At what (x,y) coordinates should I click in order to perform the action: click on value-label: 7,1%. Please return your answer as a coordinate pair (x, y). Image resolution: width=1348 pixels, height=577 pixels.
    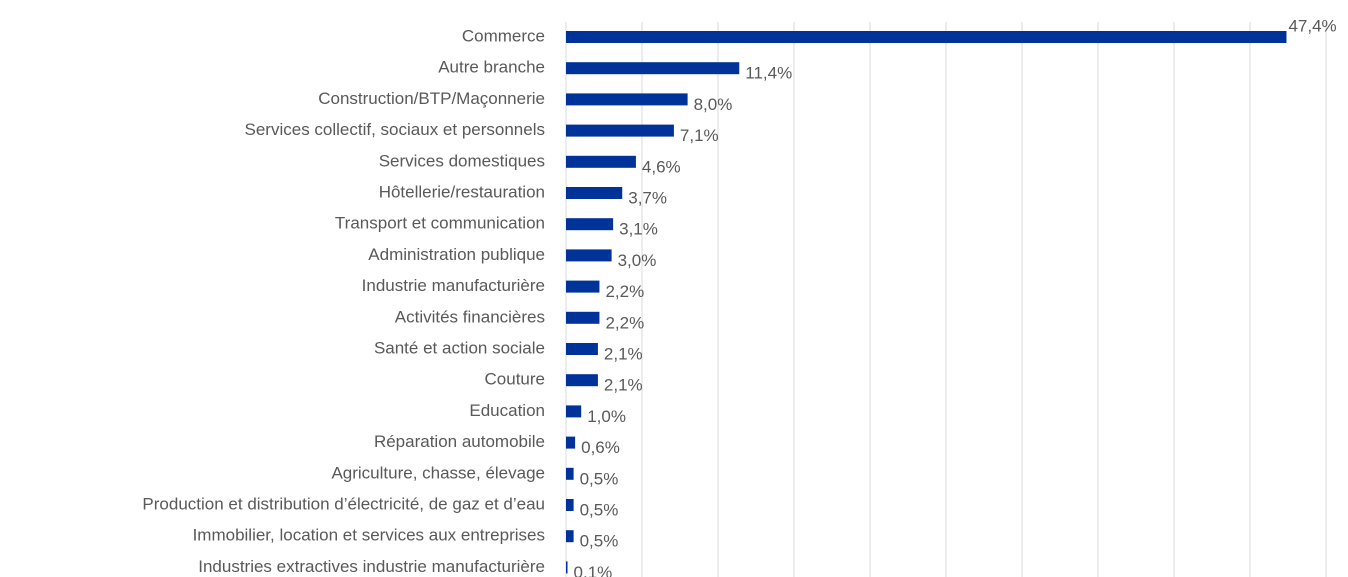
    Looking at the image, I should click on (699, 135).